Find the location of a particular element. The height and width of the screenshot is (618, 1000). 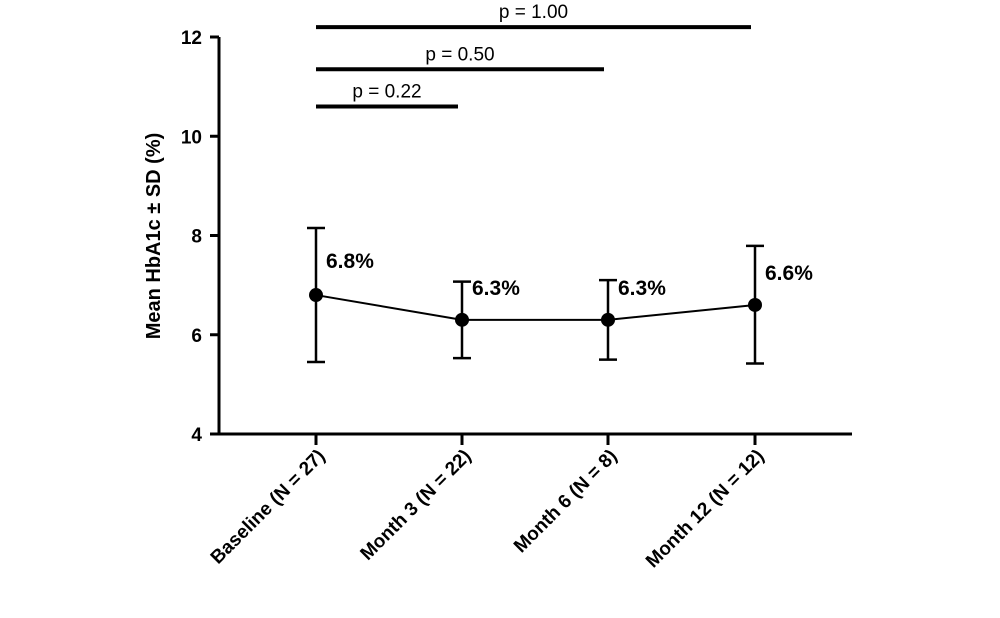

series-line is located at coordinates (535, 307).